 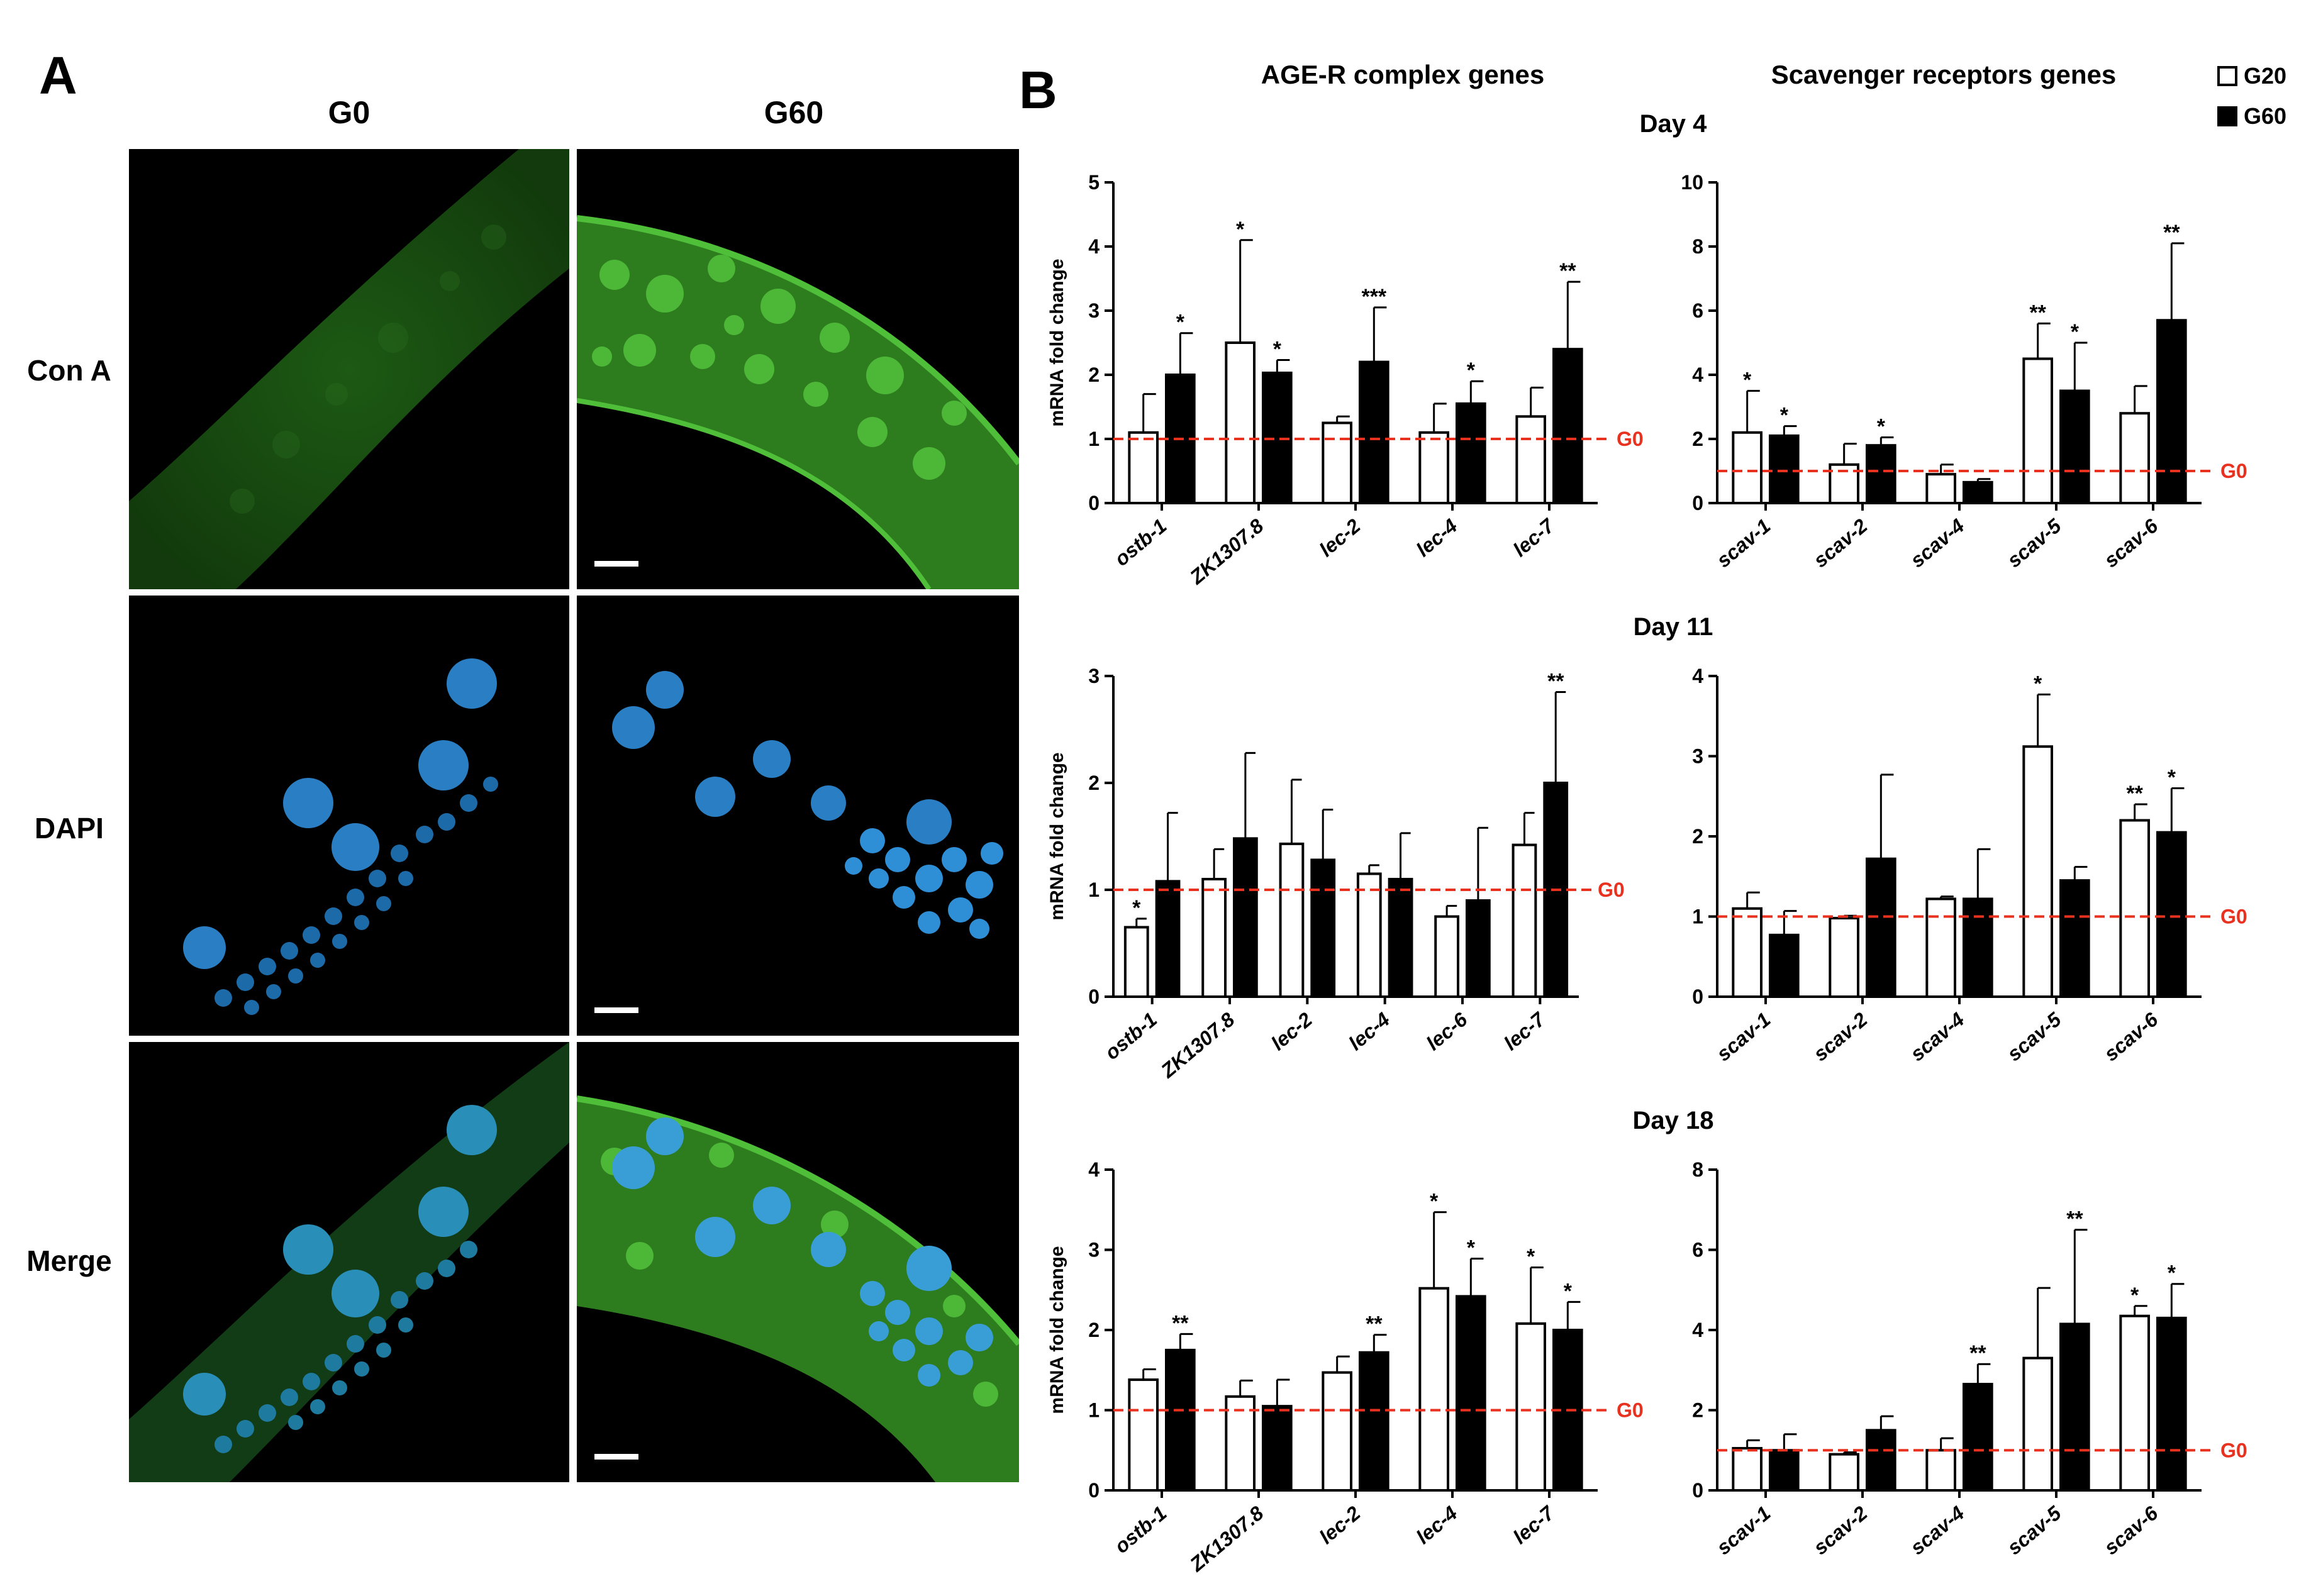 What do you see at coordinates (349, 1262) in the screenshot?
I see `micrograph-merge-g0` at bounding box center [349, 1262].